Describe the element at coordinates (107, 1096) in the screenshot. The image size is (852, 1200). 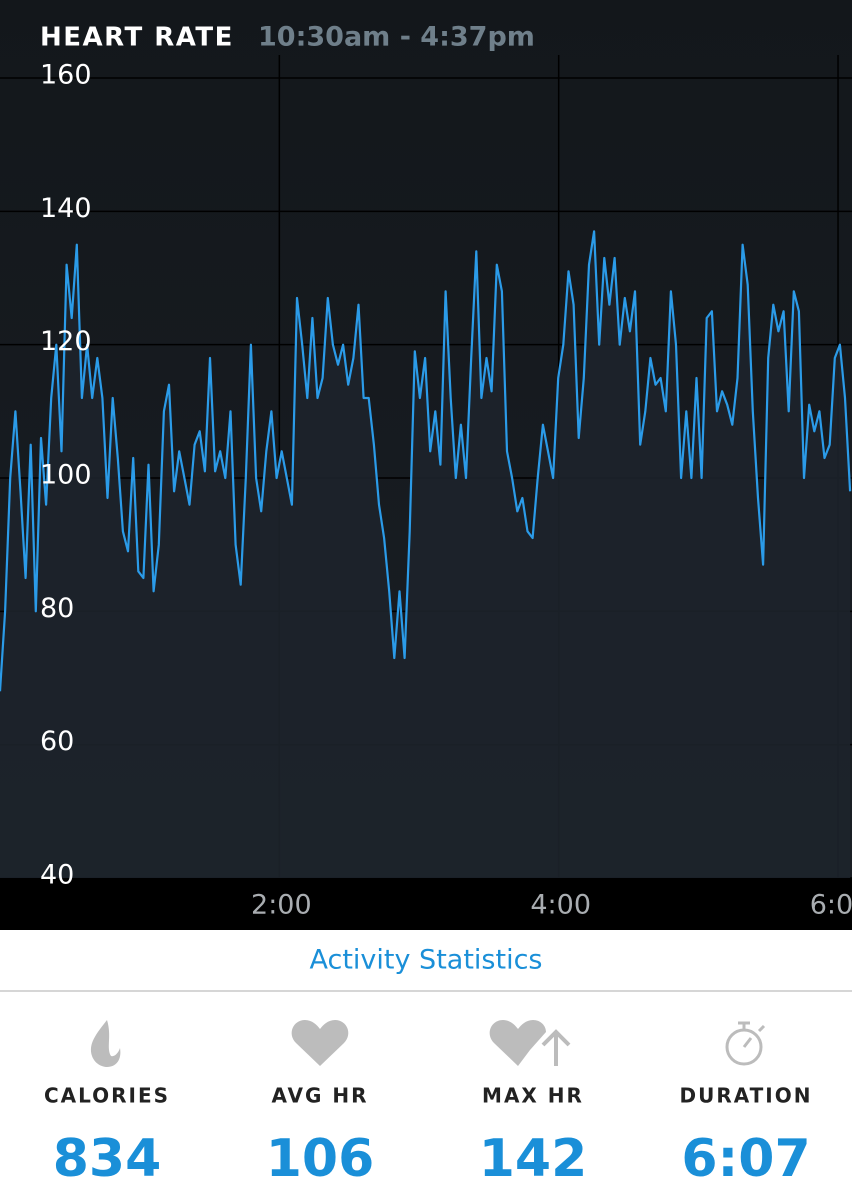
I see `stat-label: CALORIES` at that location.